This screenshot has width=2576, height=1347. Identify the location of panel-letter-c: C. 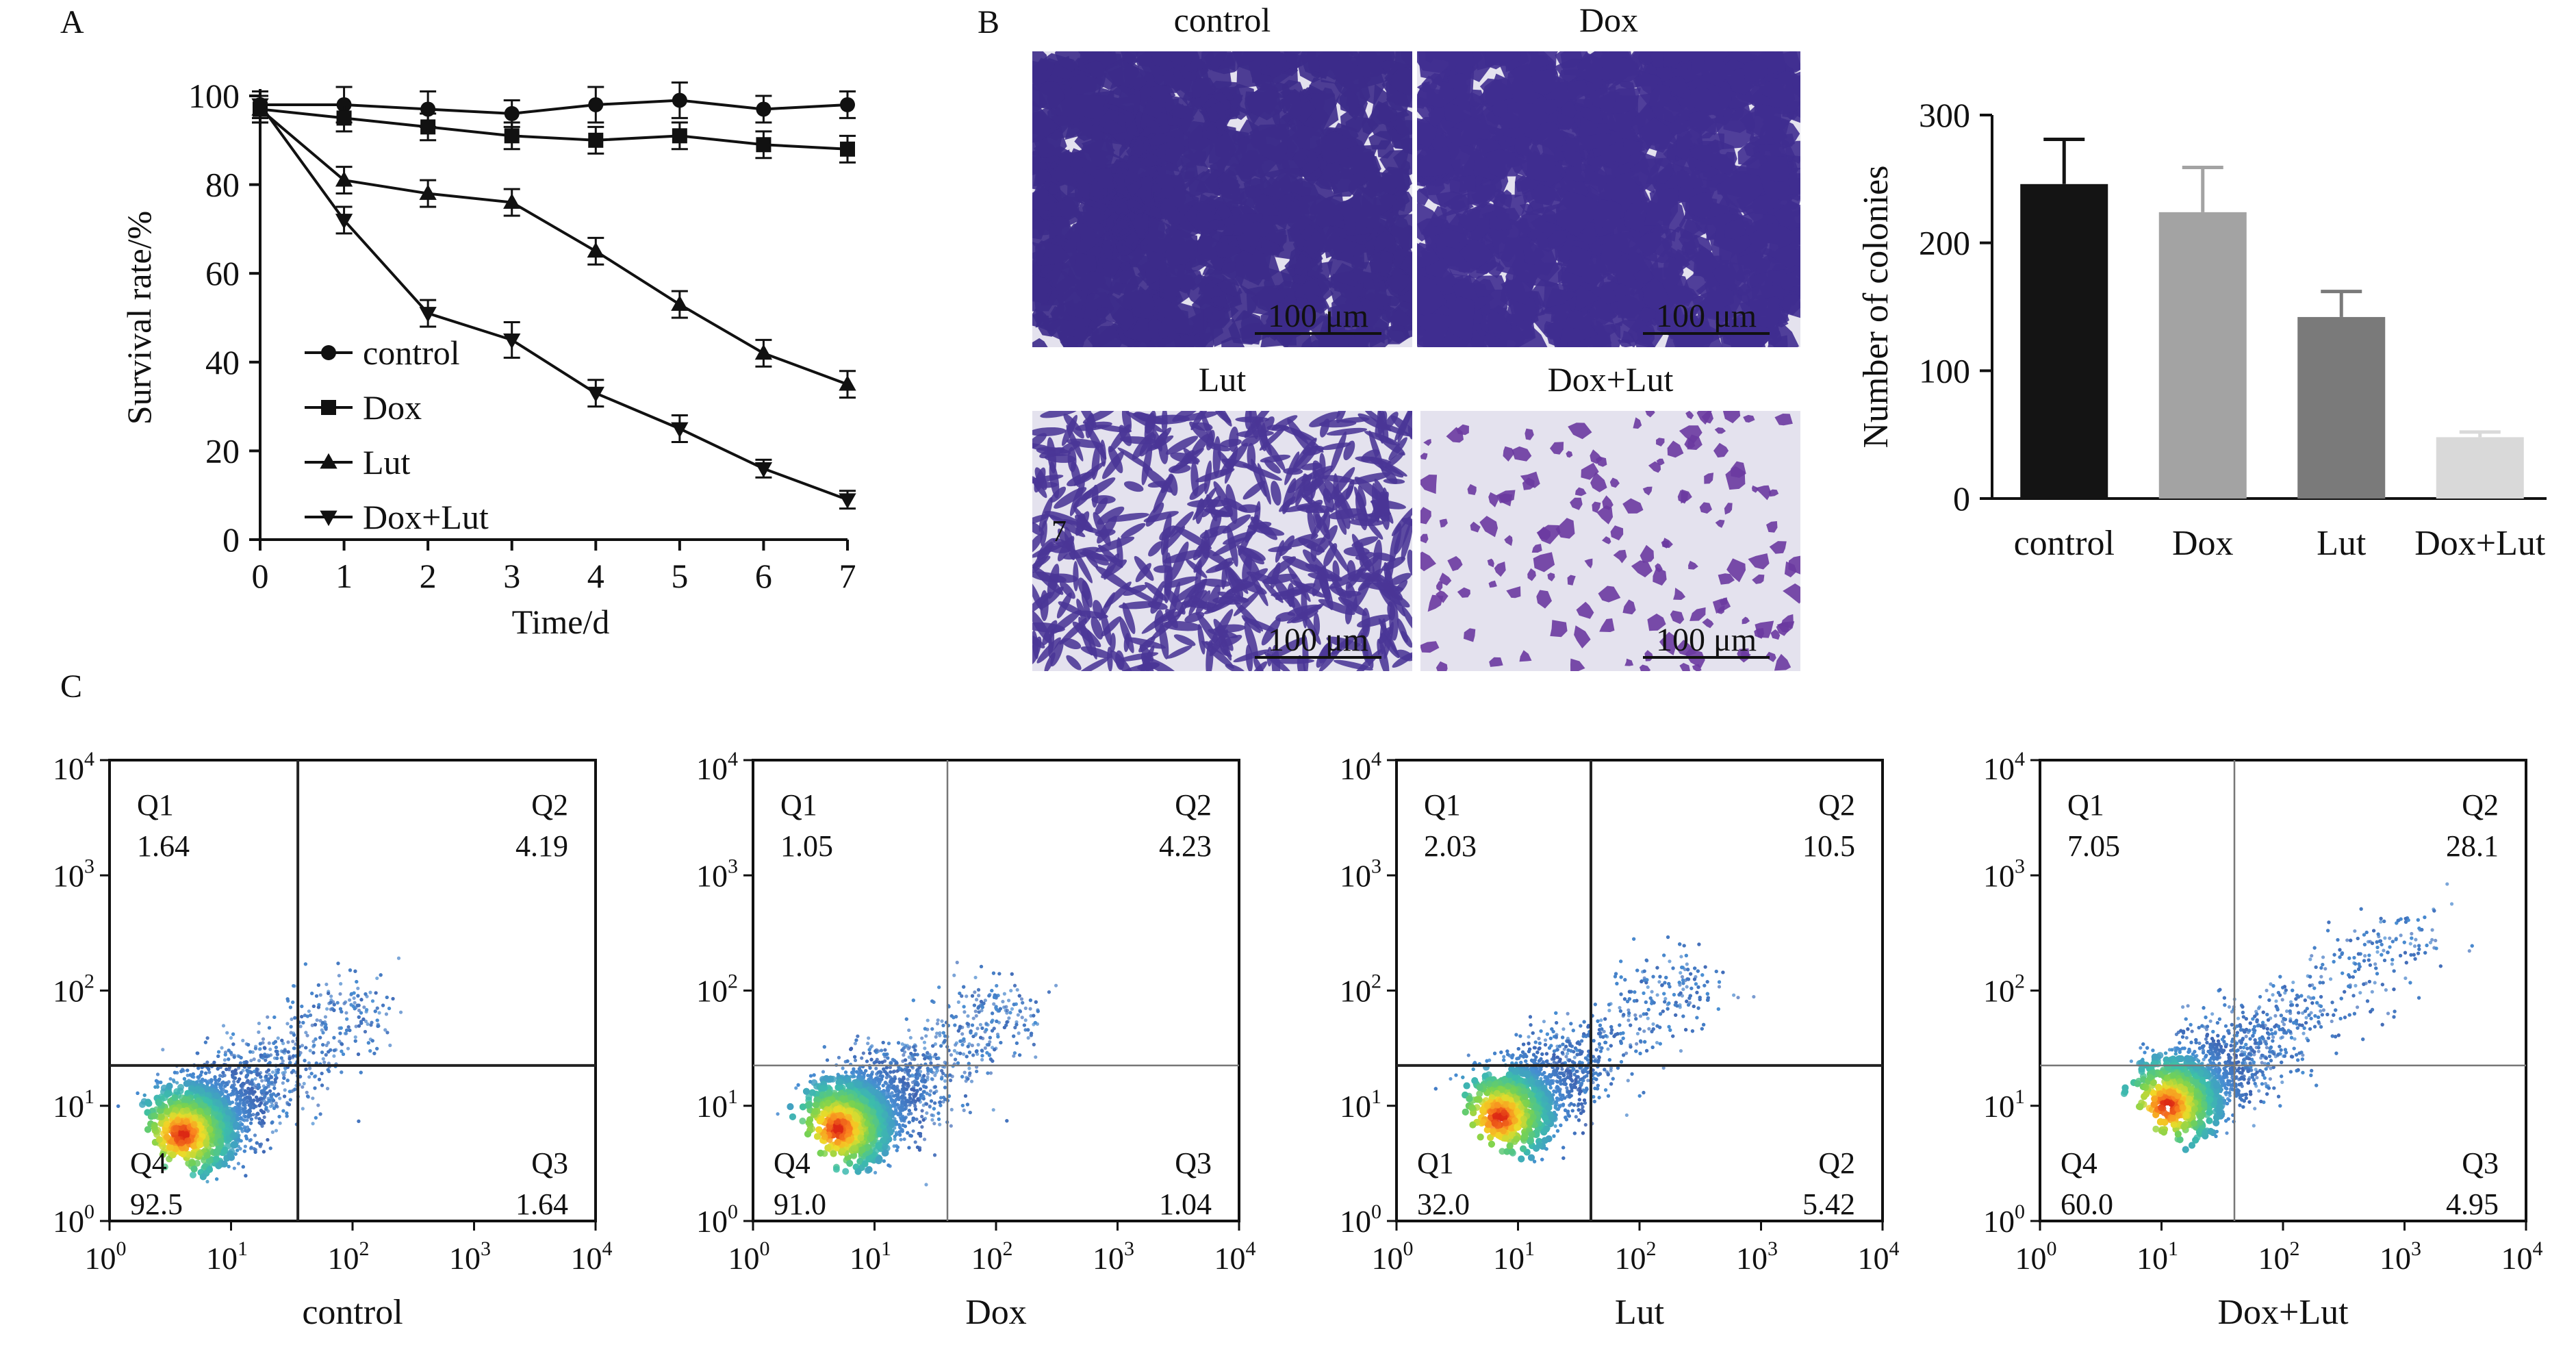
(71, 686).